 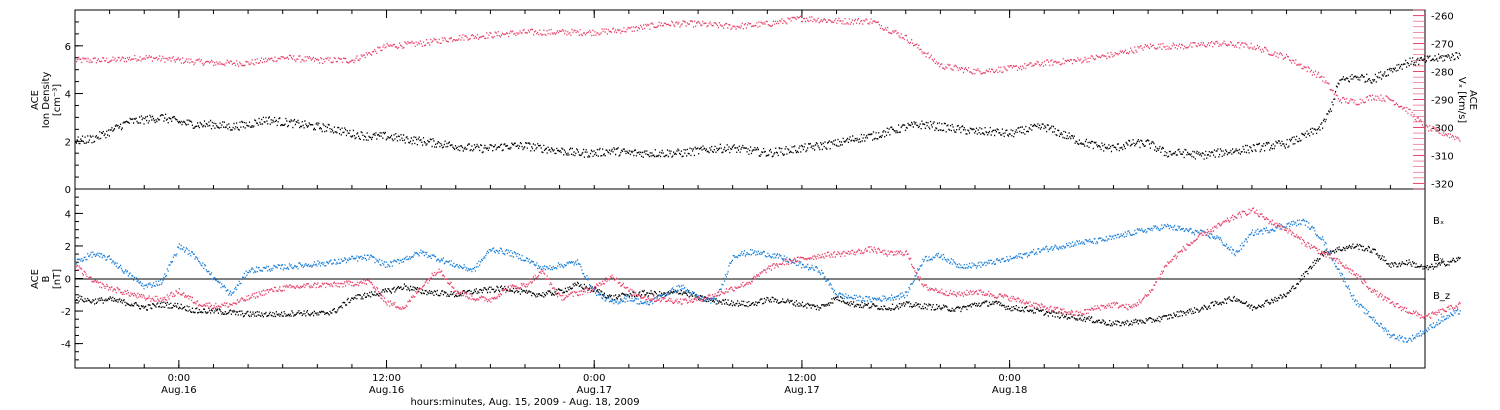 What do you see at coordinates (35, 100) in the screenshot?
I see `top-left-ylabel-line-1: ACE` at bounding box center [35, 100].